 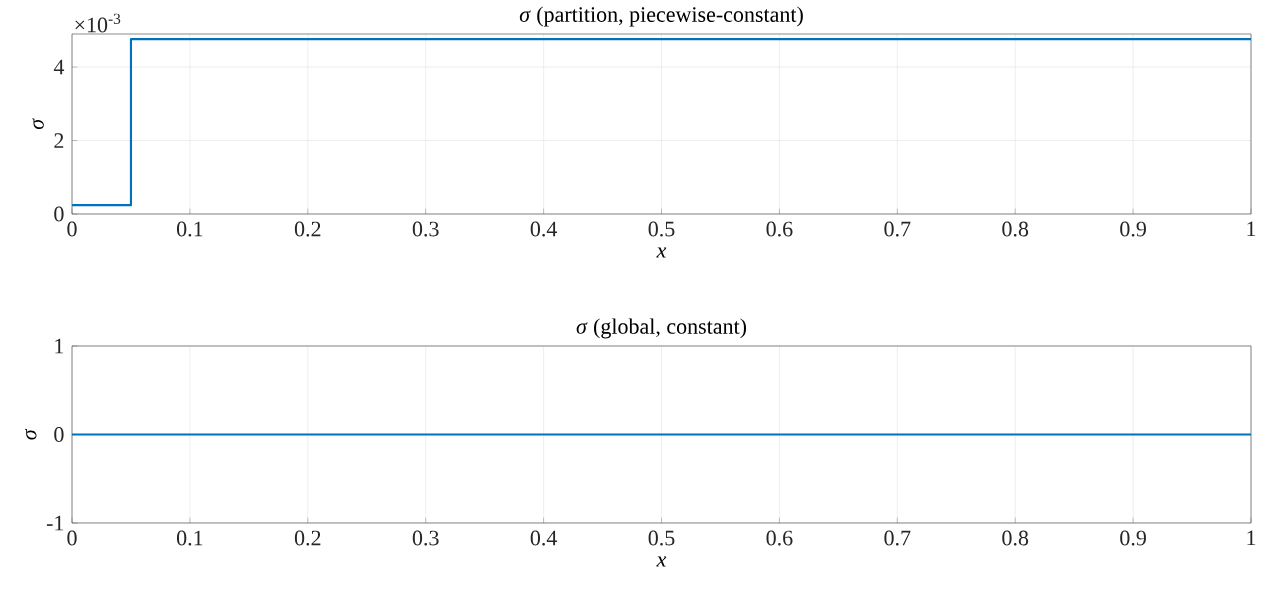 What do you see at coordinates (59, 140) in the screenshot?
I see `y-tick-label: 2` at bounding box center [59, 140].